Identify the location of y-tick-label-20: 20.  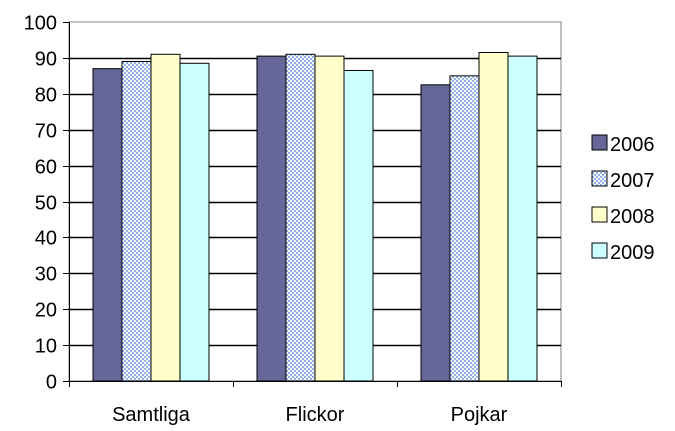
(46, 311).